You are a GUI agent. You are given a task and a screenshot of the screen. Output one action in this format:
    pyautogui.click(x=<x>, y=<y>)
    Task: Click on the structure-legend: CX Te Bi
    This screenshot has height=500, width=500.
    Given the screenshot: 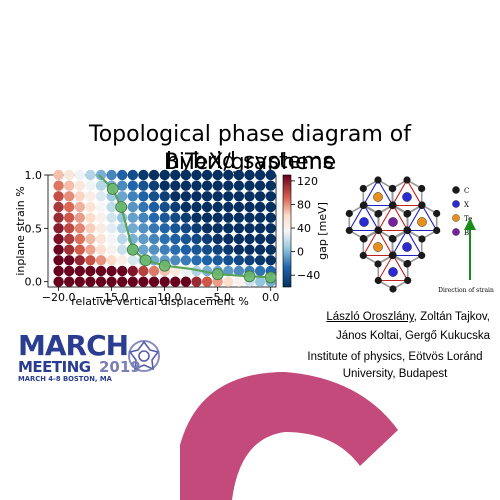 What is the action you would take?
    pyautogui.click(x=462, y=211)
    